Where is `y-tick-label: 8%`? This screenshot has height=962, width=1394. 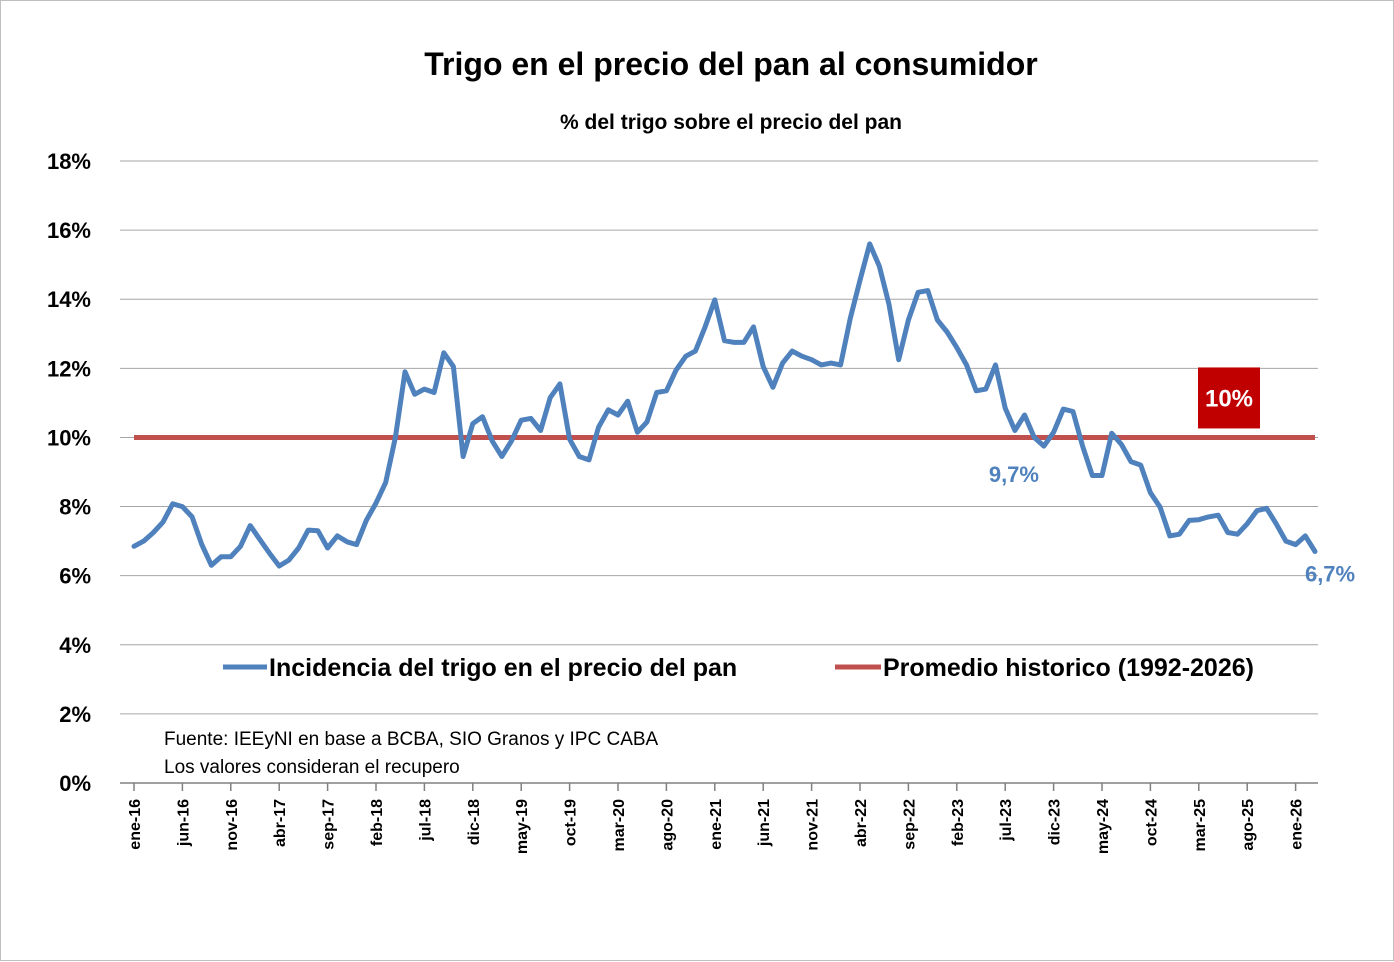
y-tick-label: 8% is located at coordinates (75, 507).